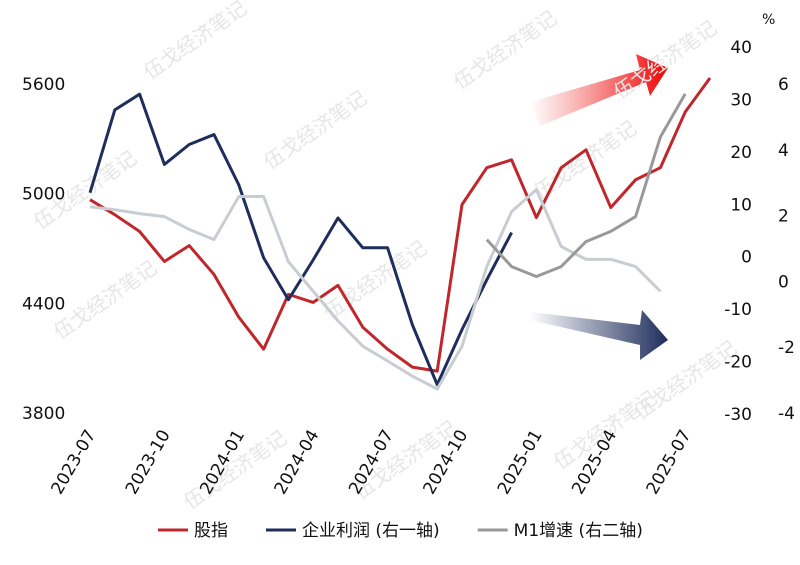 The image size is (800, 565). What do you see at coordinates (148, 463) in the screenshot?
I see `x-tick-label: 2023-10` at bounding box center [148, 463].